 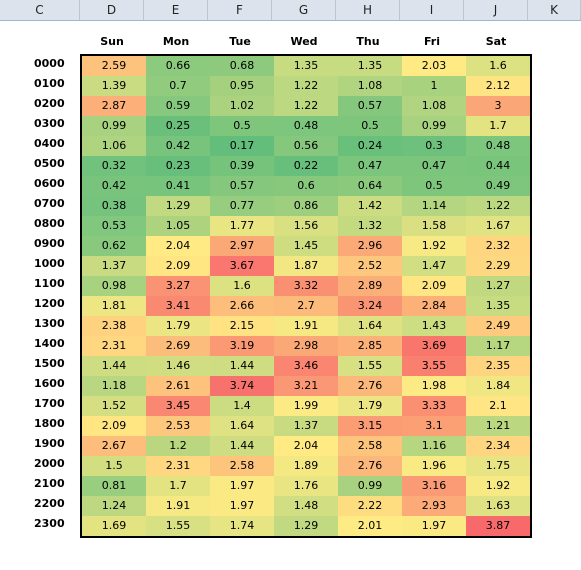 What do you see at coordinates (434, 146) in the screenshot?
I see `data-cell: 0.3` at bounding box center [434, 146].